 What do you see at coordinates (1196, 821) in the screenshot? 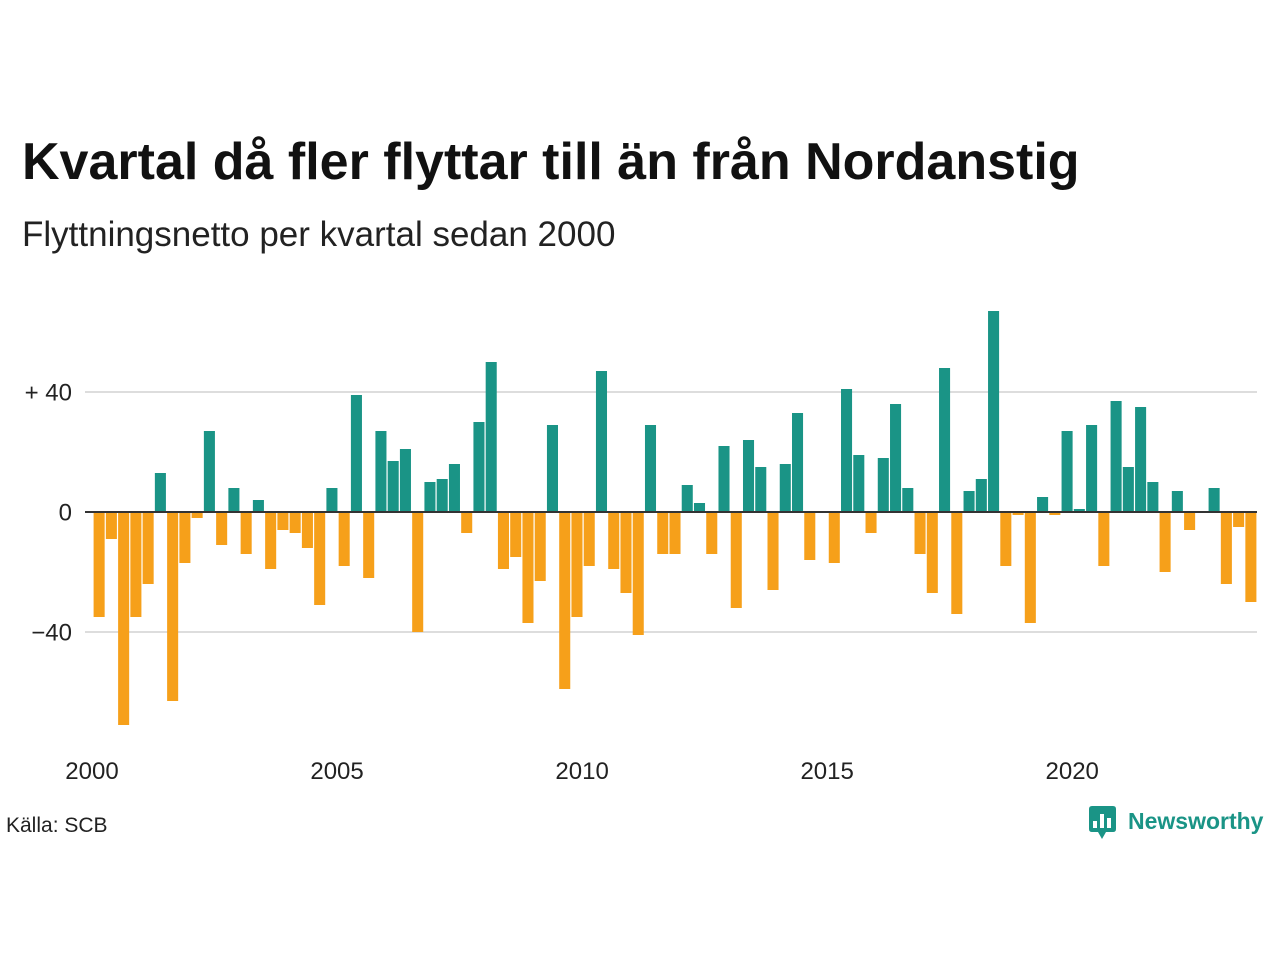
I see `brand-name: Newsworthy` at bounding box center [1196, 821].